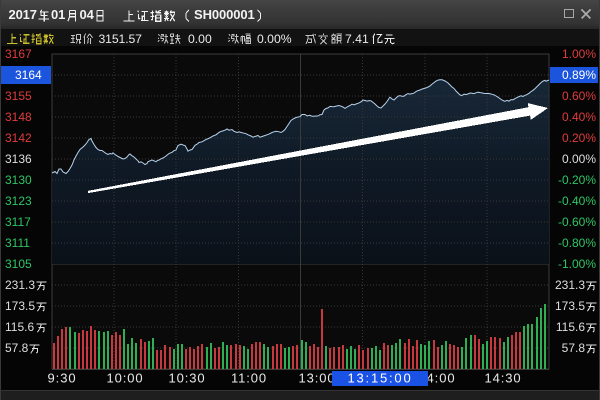  Describe the element at coordinates (62, 378) in the screenshot. I see `svg-text: 9:30` at that location.